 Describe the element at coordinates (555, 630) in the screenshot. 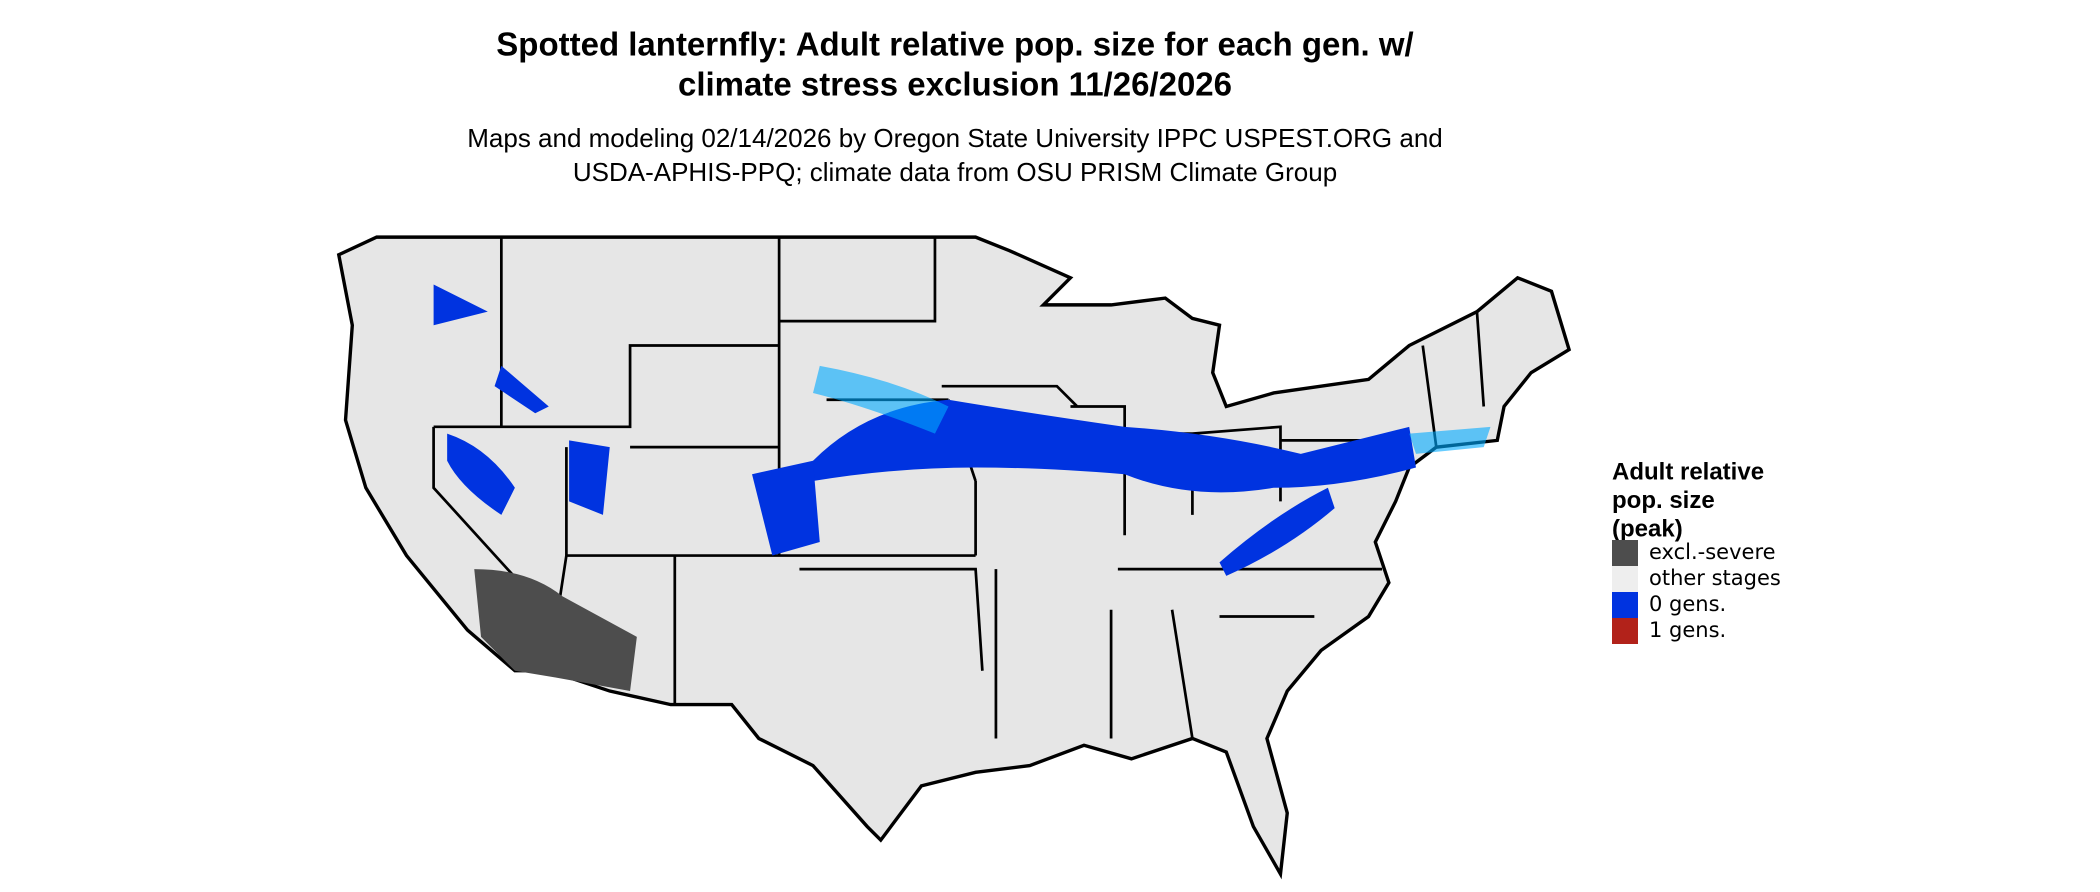

I see `excluded-area` at that location.